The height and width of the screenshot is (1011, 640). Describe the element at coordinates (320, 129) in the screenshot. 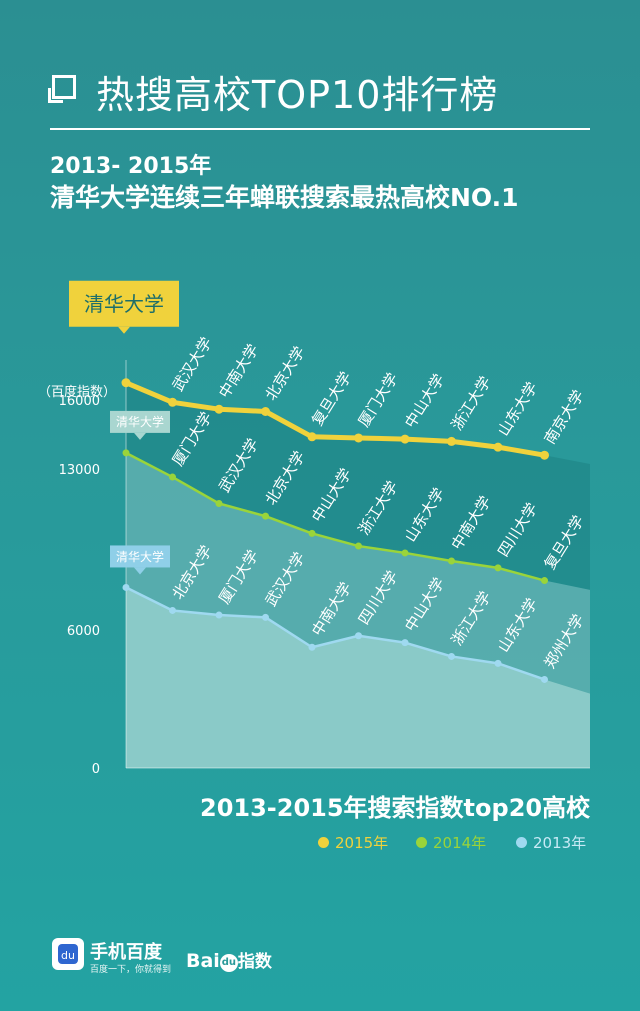

I see `title-divider` at that location.